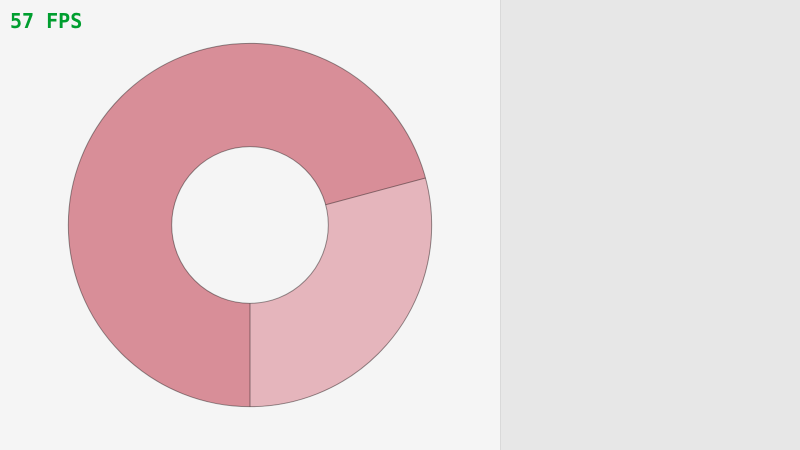 This screenshot has height=450, width=800. I want to click on segments-row: Segments 0.00, so click(650, 250).